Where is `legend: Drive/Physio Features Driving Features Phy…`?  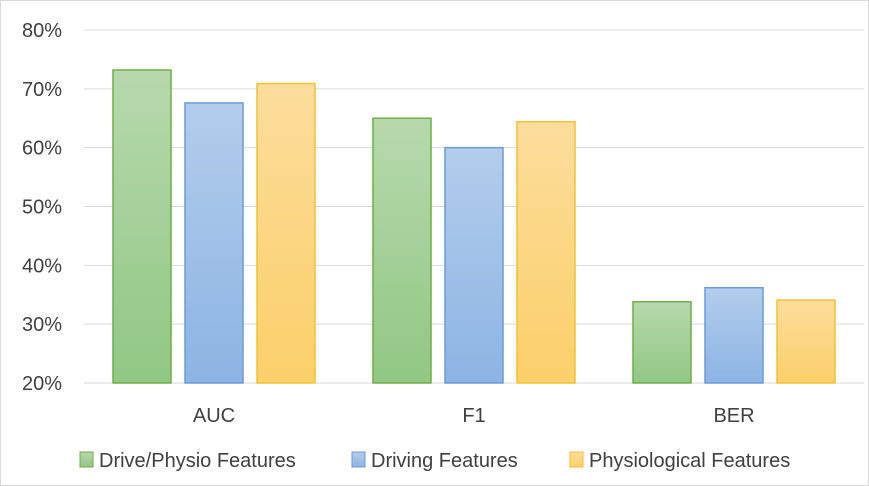 legend: Drive/Physio Features Driving Features Phy… is located at coordinates (434, 461).